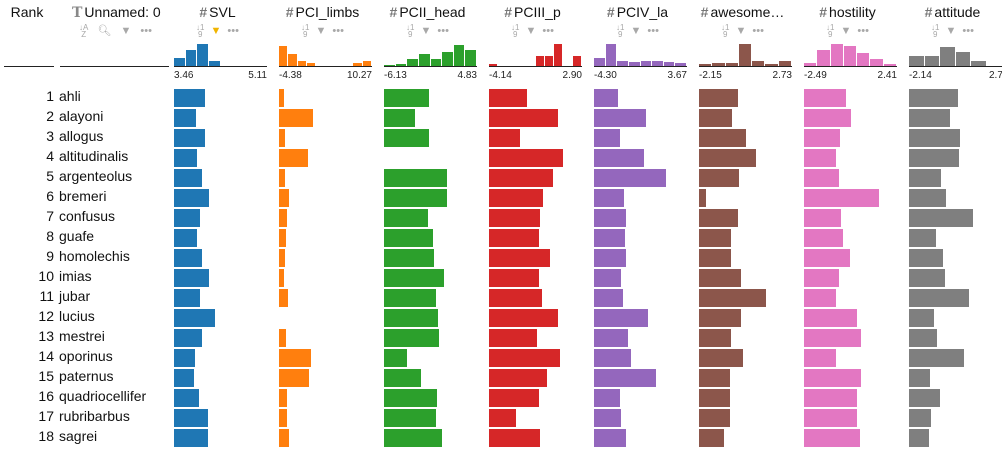 Image resolution: width=1002 pixels, height=462 pixels. Describe the element at coordinates (847, 35) in the screenshot. I see `column-header-hostility: # hostility ↓1 9 ▼ •••` at that location.